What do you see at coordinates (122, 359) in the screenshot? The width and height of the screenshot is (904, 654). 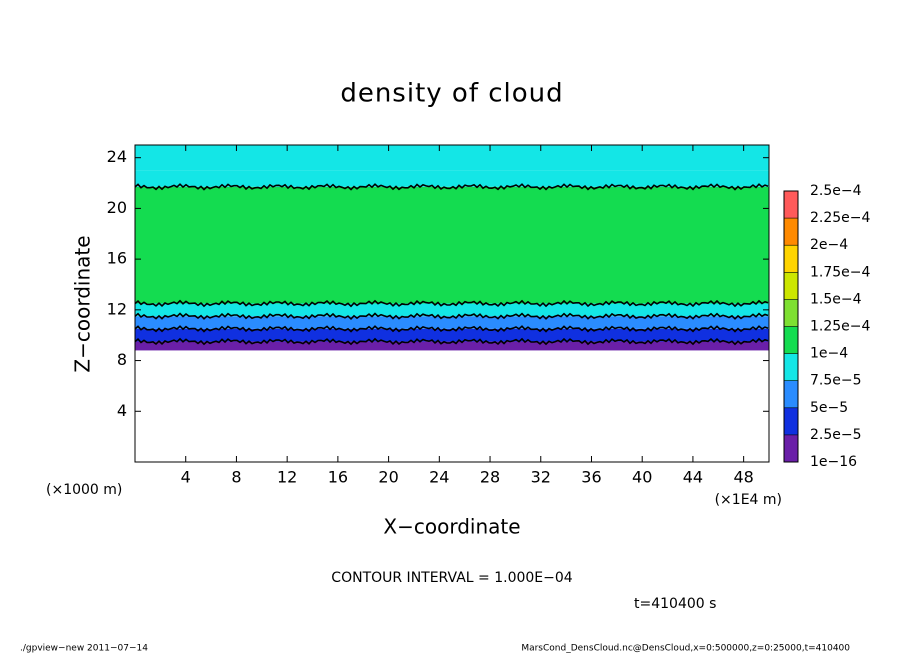 I see `y-tick-label: 8` at bounding box center [122, 359].